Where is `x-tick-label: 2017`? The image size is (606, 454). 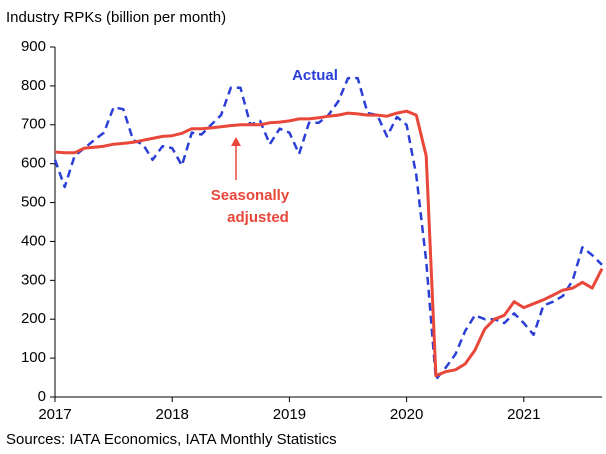
x-tick-label: 2017 is located at coordinates (54, 414).